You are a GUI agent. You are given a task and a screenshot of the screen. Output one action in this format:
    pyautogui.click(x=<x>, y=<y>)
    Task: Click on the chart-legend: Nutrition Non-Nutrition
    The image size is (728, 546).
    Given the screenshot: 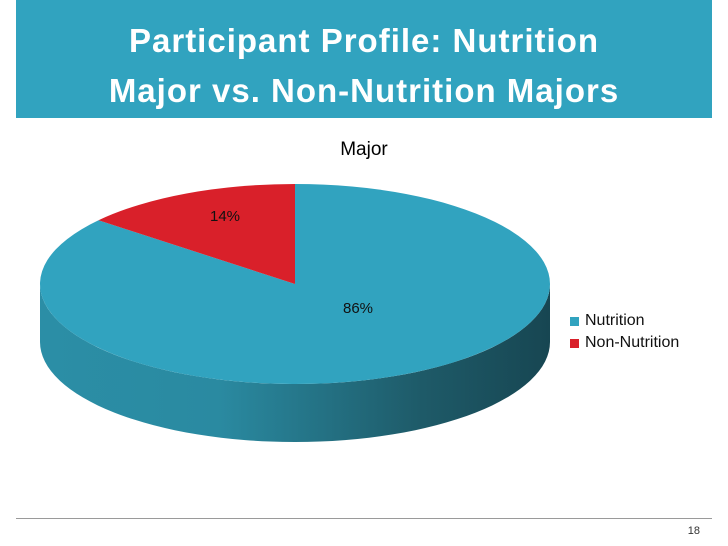 What is the action you would take?
    pyautogui.click(x=624, y=332)
    